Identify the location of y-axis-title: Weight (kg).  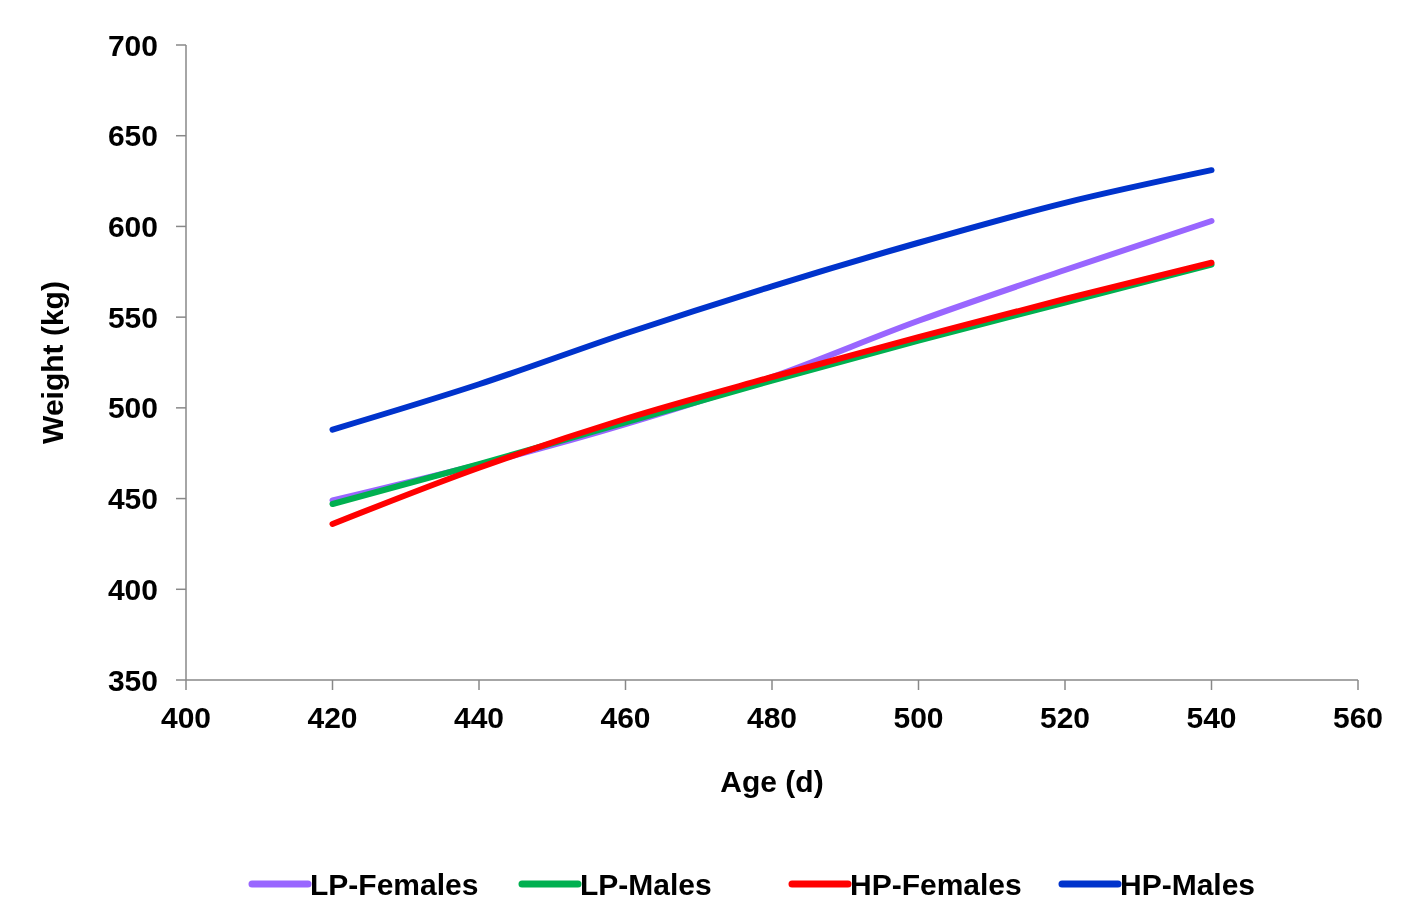
(52, 362).